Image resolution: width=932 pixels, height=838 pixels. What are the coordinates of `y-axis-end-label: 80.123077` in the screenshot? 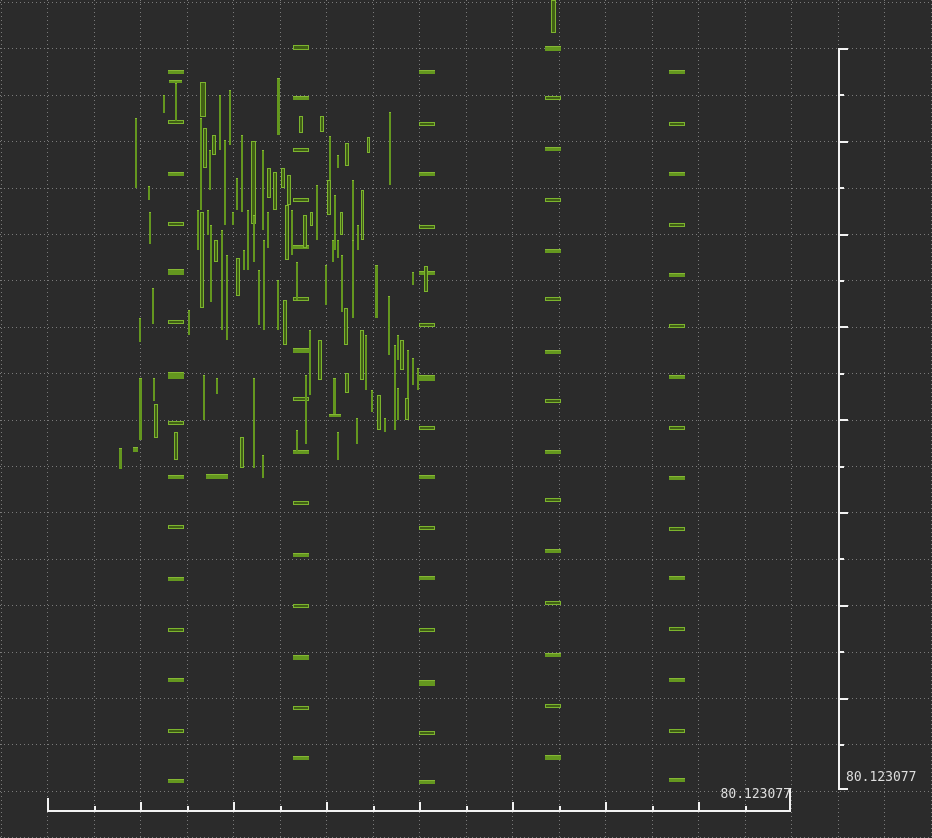 It's located at (881, 777).